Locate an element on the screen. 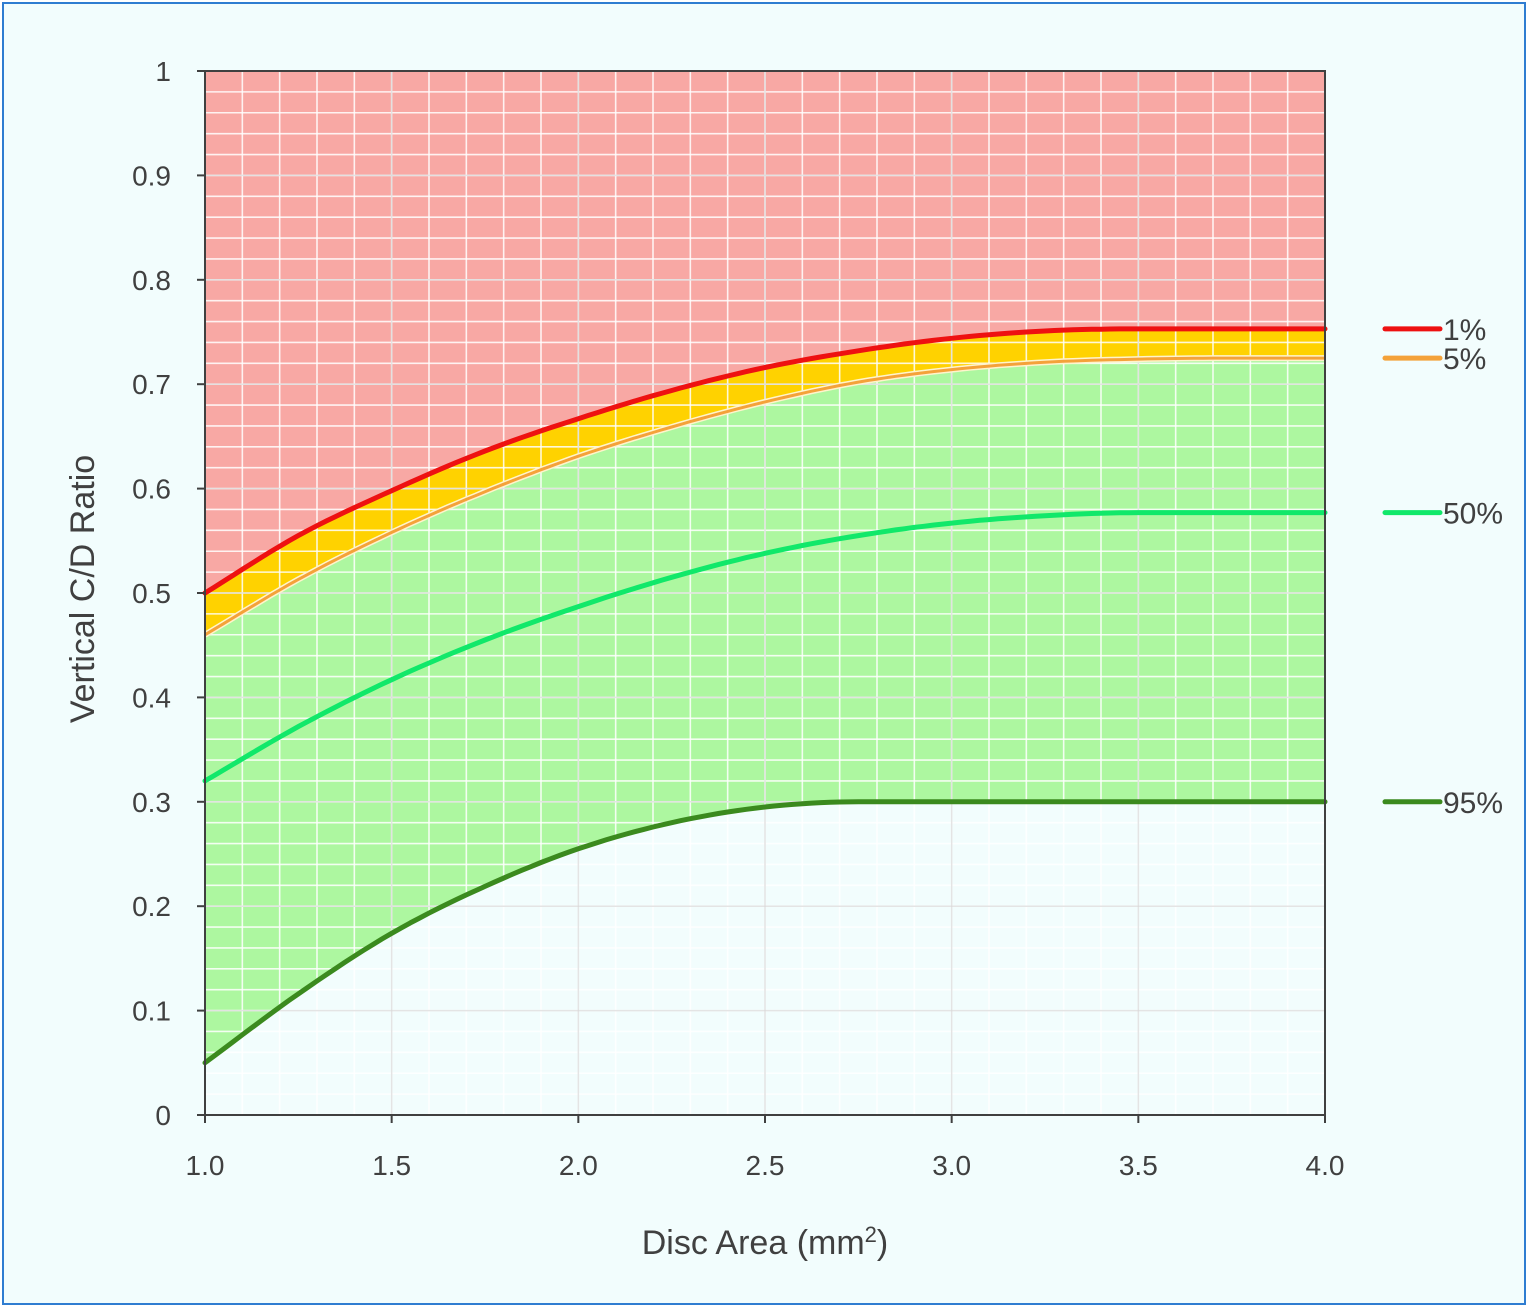 The image size is (1532, 1311). y-tick-label: 0 is located at coordinates (163, 1115).